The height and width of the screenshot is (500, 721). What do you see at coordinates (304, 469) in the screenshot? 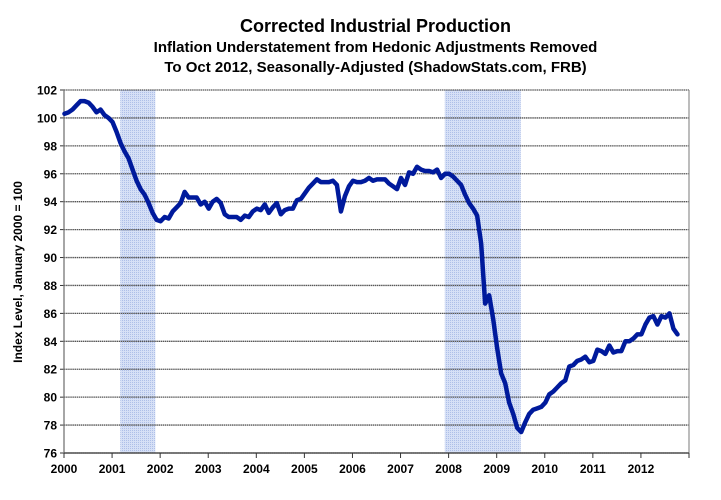
I see `x-tick-label: 2005` at bounding box center [304, 469].